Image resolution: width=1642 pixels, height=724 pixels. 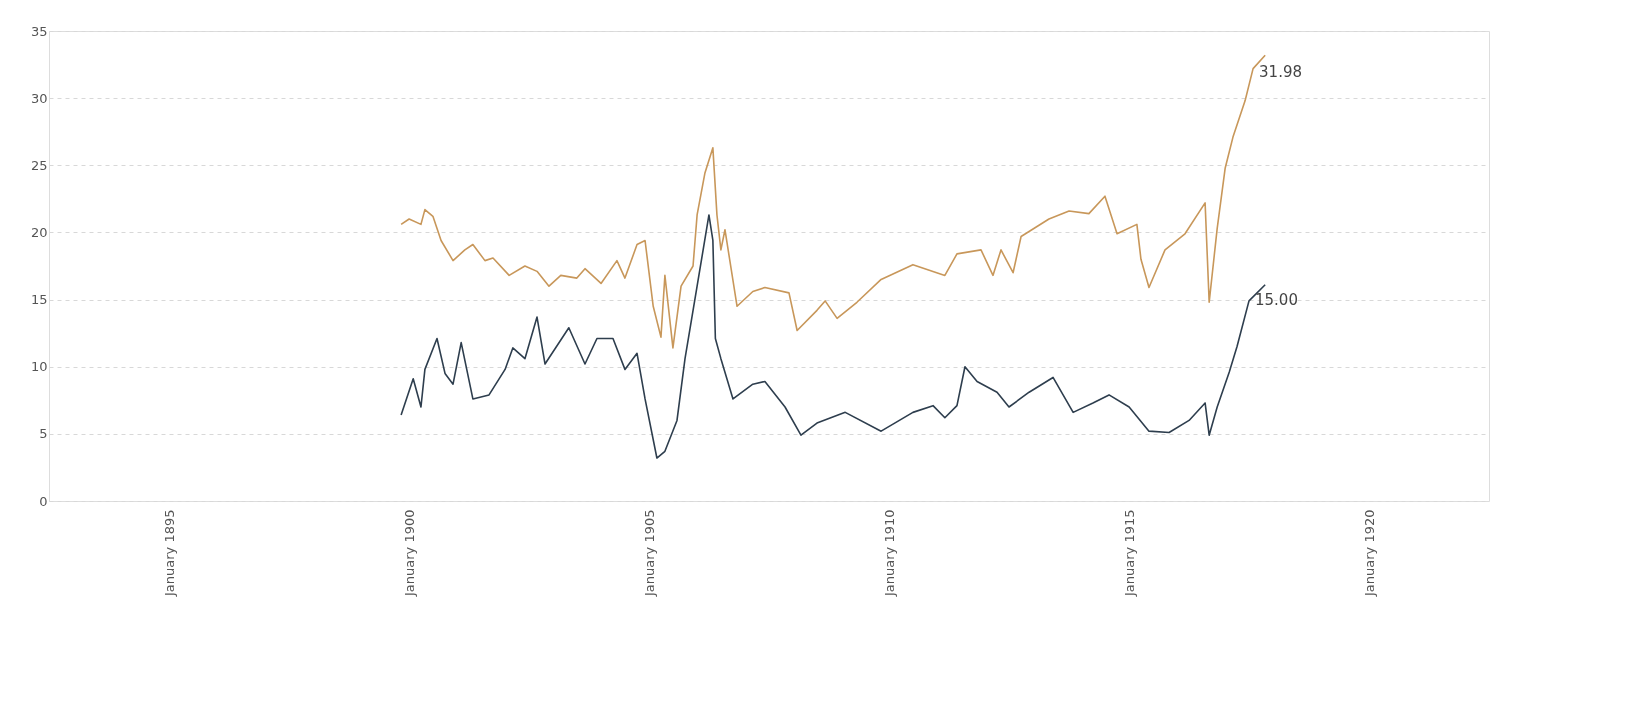 I want to click on y-tick-label: 20, so click(x=39, y=232).